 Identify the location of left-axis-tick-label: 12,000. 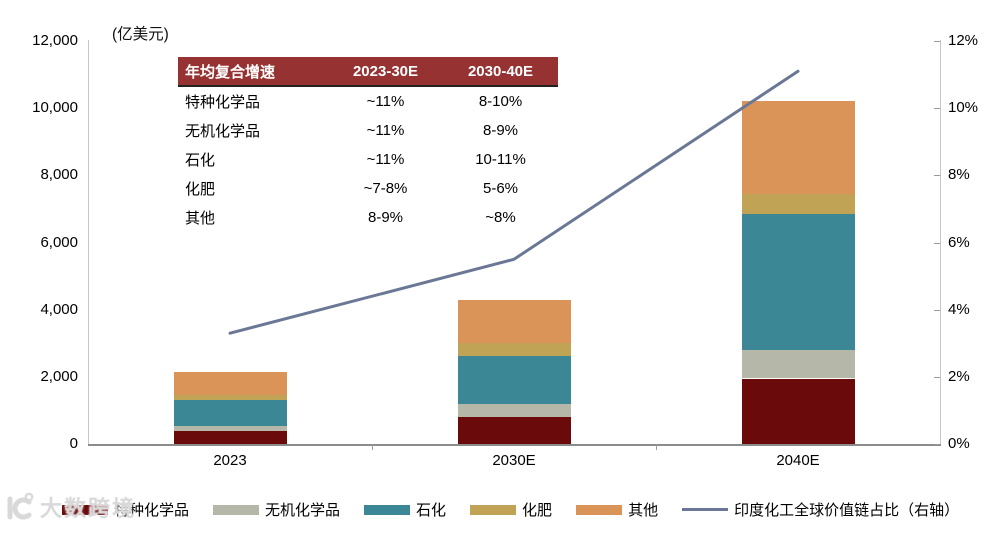
(55, 40).